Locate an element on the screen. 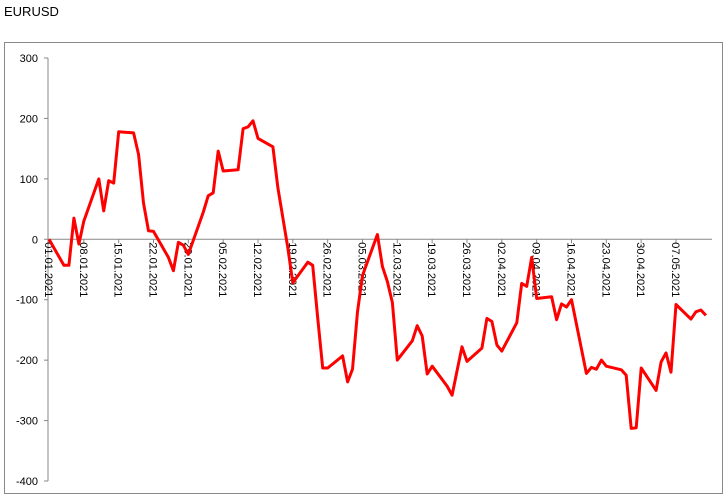  x-tick-label: 26.02.2021 is located at coordinates (327, 269).